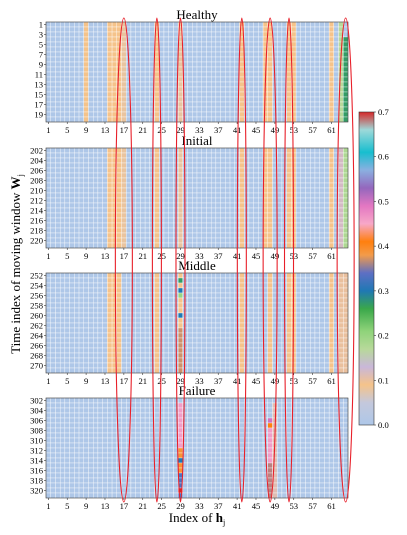 The width and height of the screenshot is (407, 535). I want to click on y-tick-label: 212, so click(36, 201).